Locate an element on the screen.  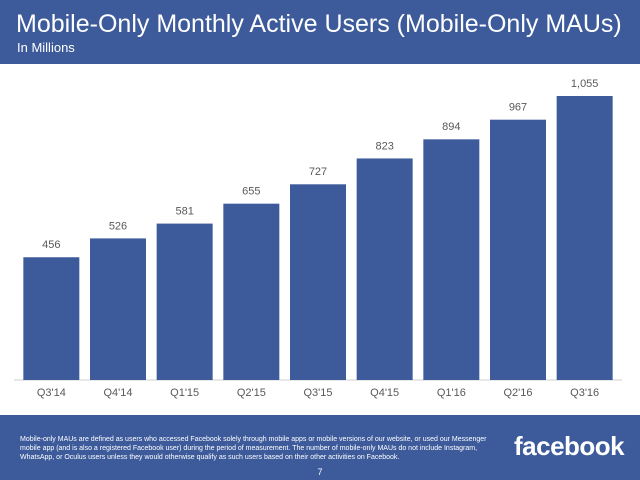
x-tick-label: Q2'15 is located at coordinates (251, 393).